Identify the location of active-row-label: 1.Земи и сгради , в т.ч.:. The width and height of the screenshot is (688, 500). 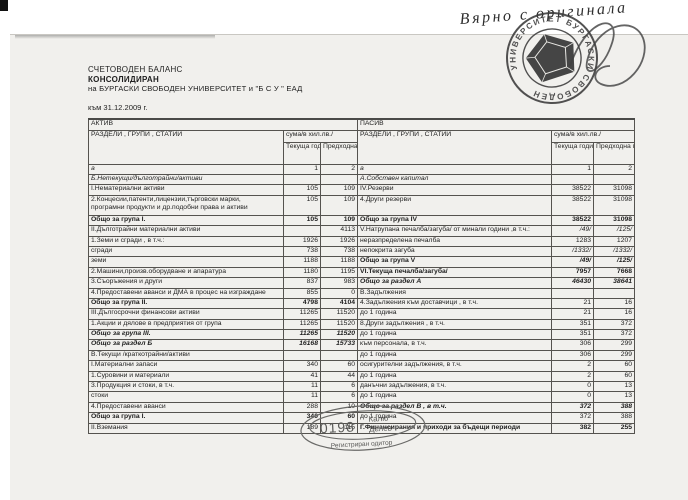
(186, 241).